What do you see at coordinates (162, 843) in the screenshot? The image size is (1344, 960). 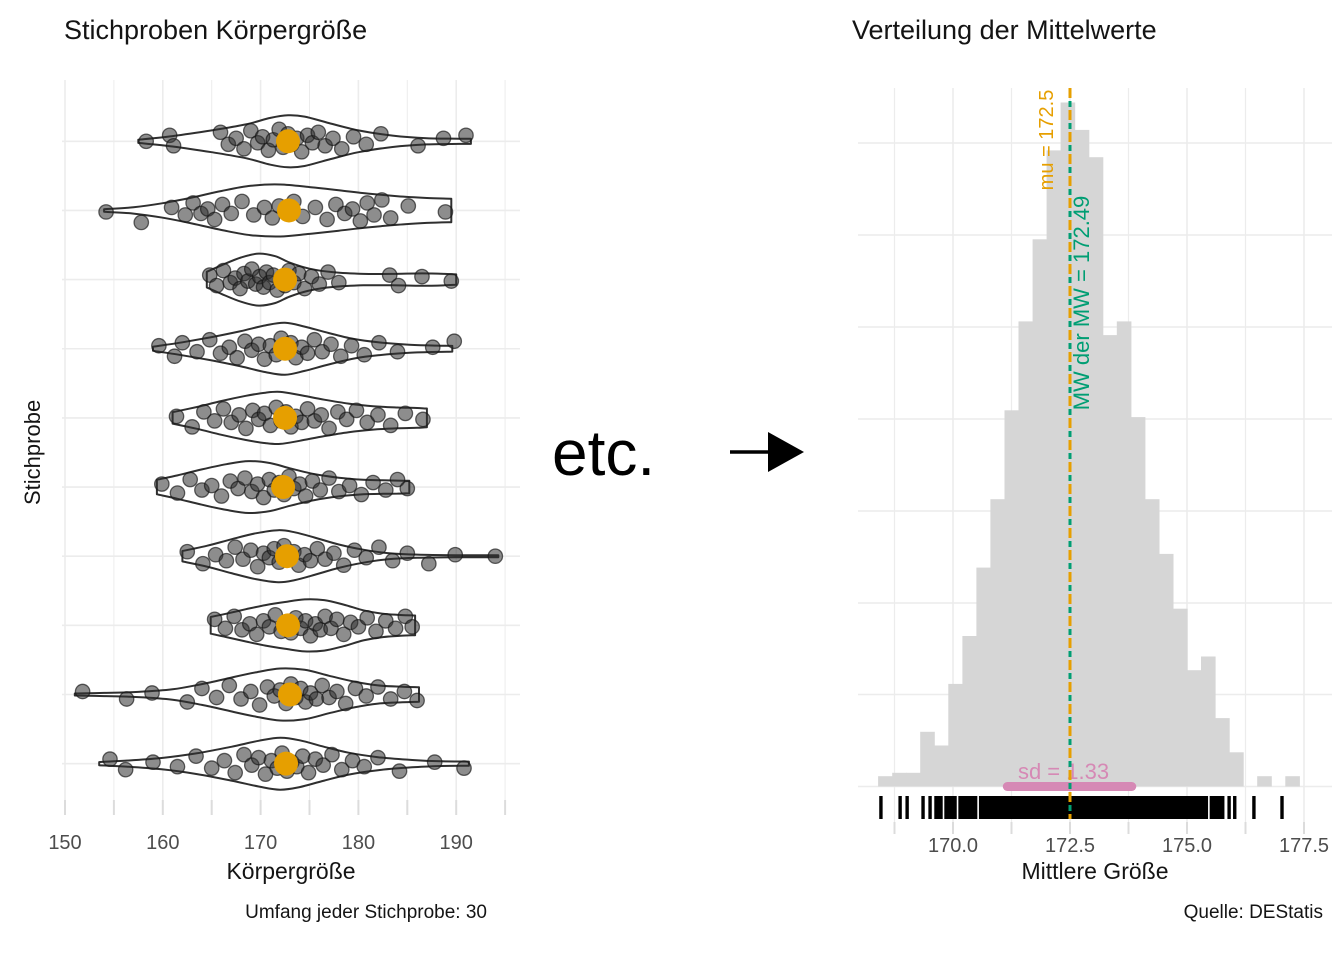 I see `axis-tick-label: 160` at bounding box center [162, 843].